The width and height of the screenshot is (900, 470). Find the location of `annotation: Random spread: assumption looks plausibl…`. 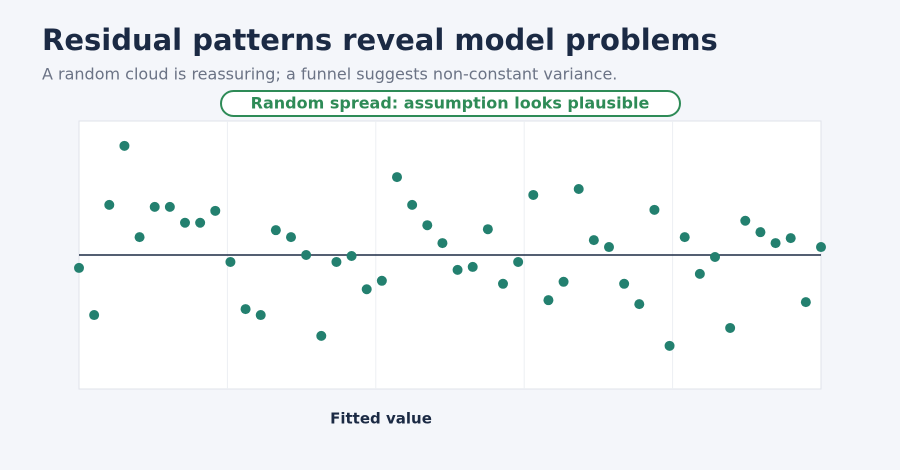

annotation: Random spread: assumption looks plausibl… is located at coordinates (450, 103).